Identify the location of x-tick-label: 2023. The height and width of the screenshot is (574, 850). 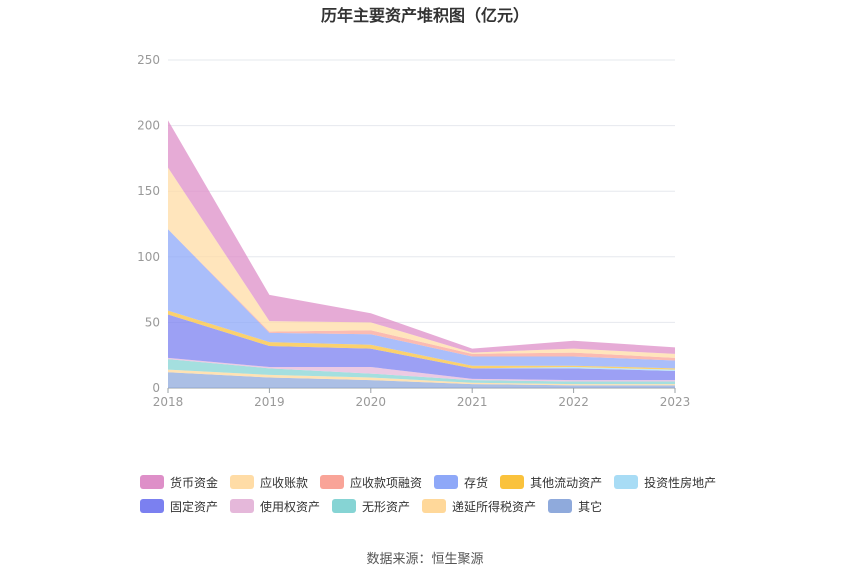
(675, 402).